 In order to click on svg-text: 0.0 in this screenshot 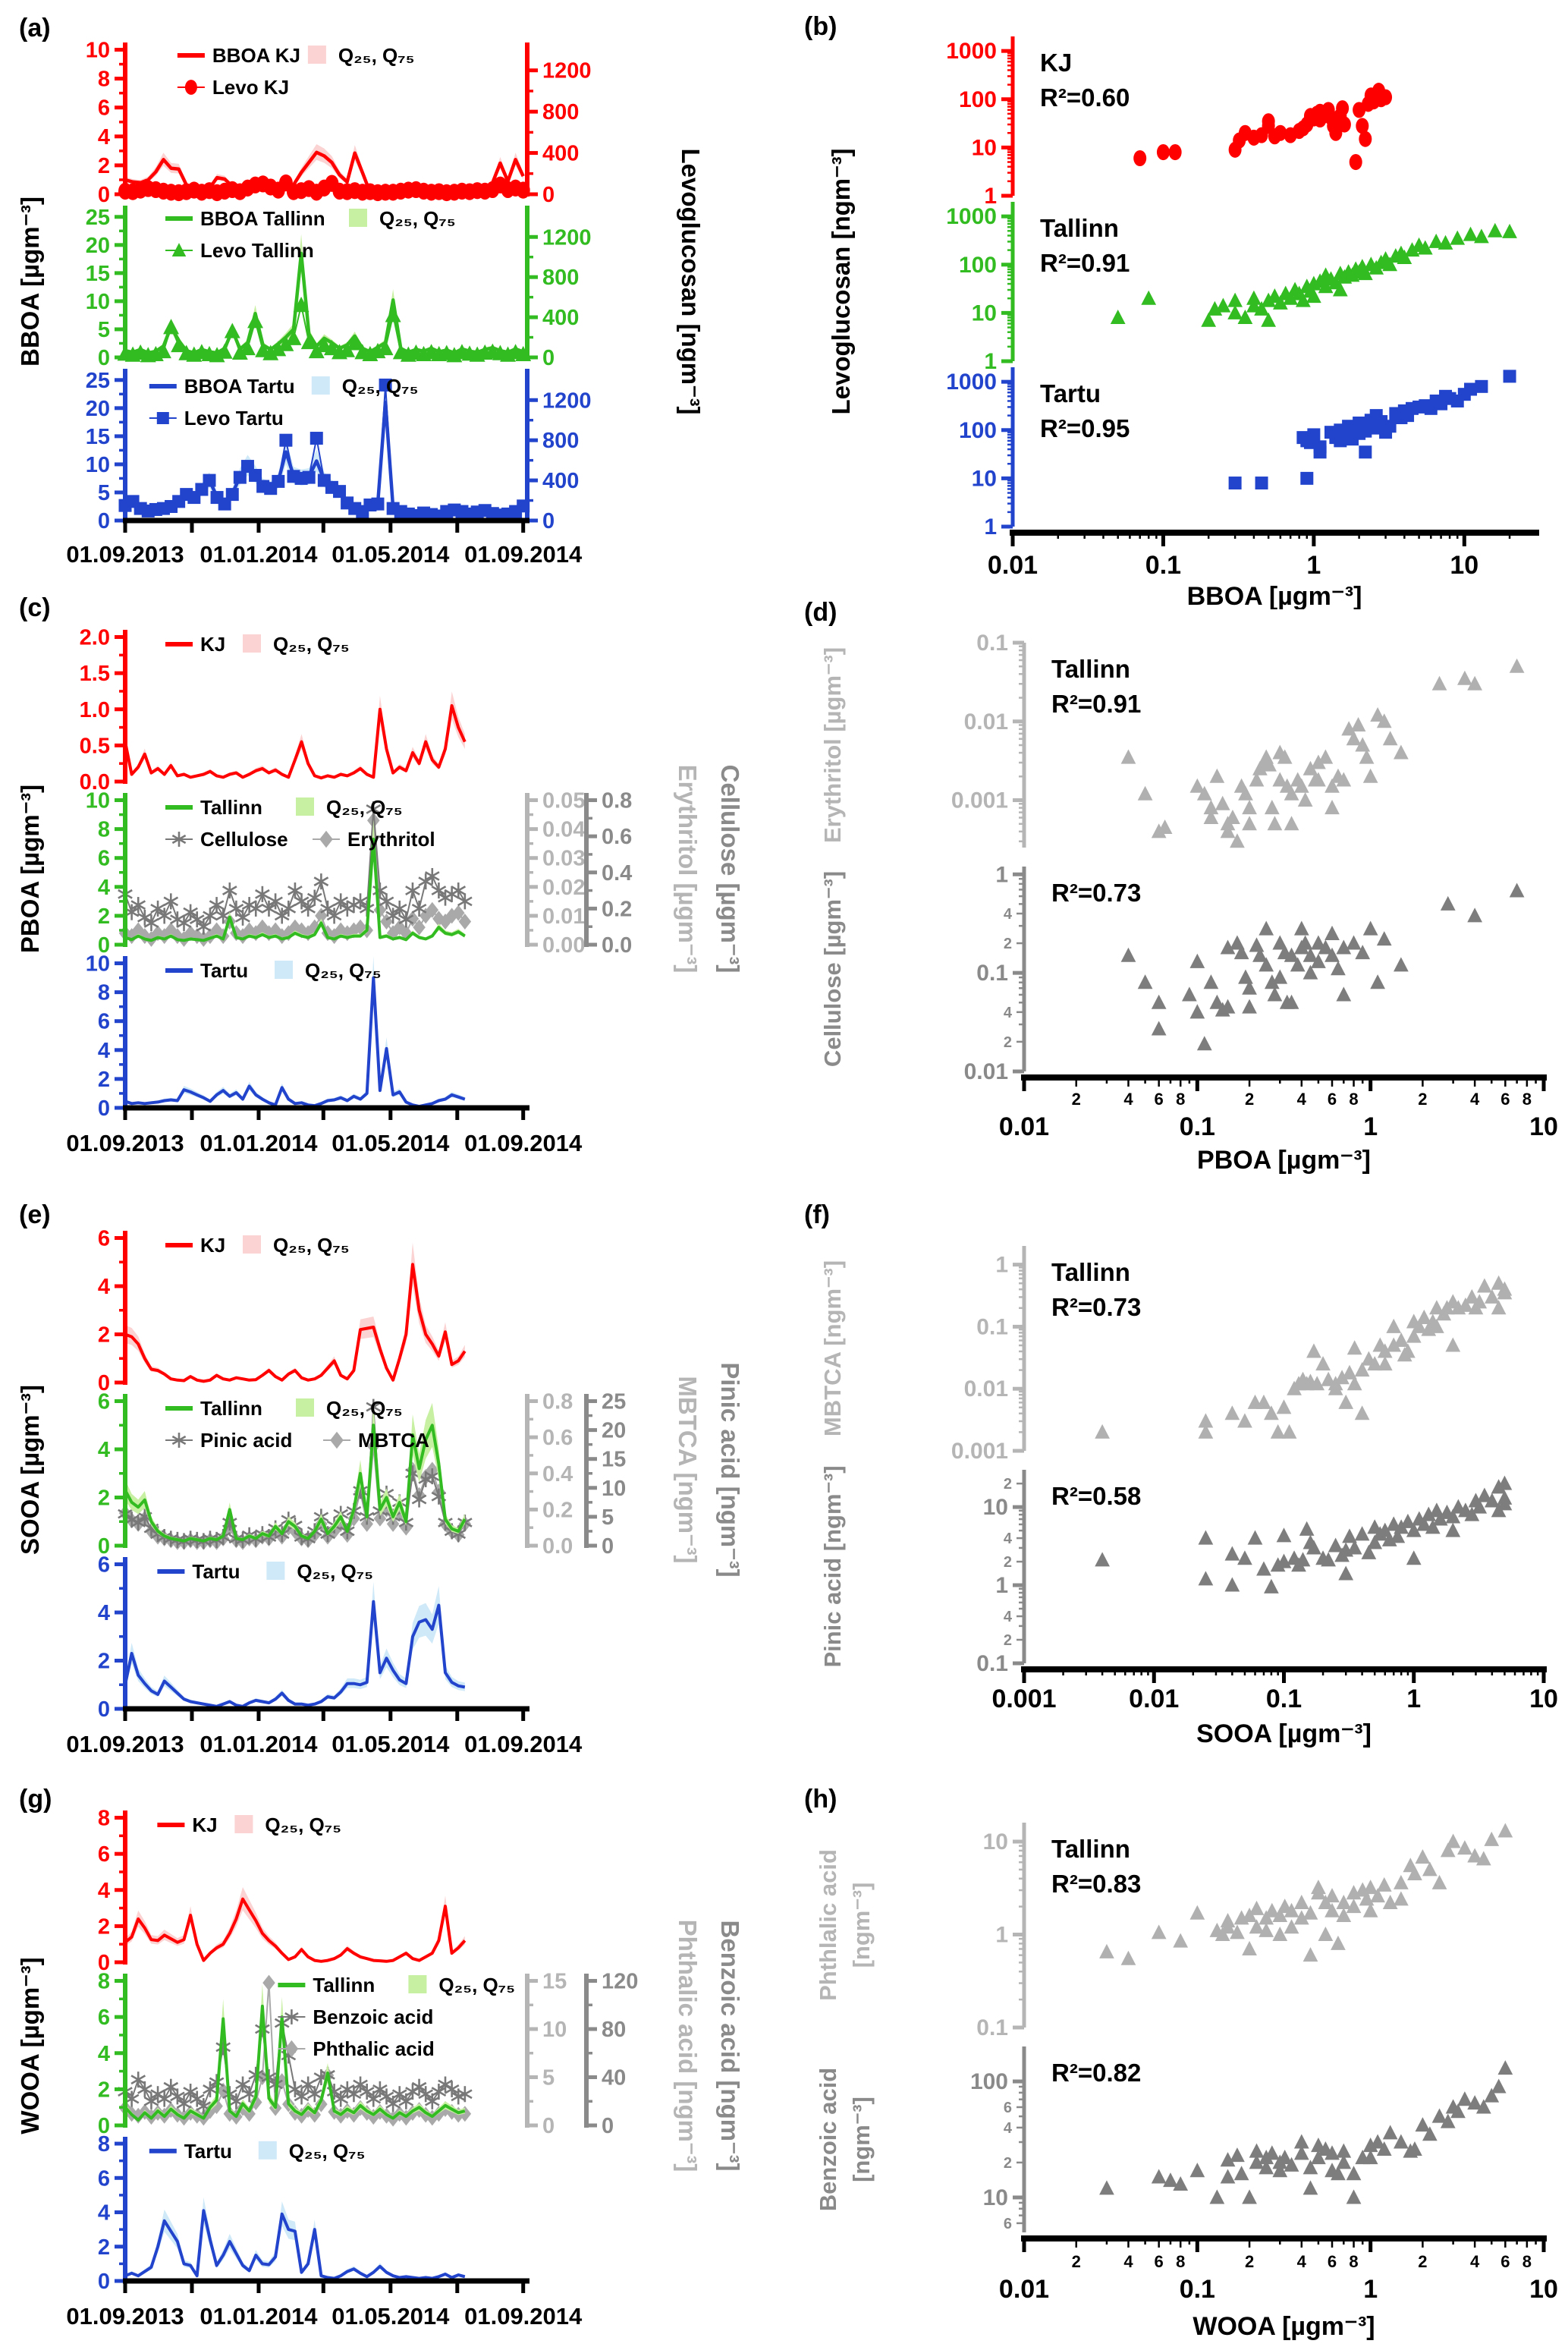, I will do `click(617, 945)`.